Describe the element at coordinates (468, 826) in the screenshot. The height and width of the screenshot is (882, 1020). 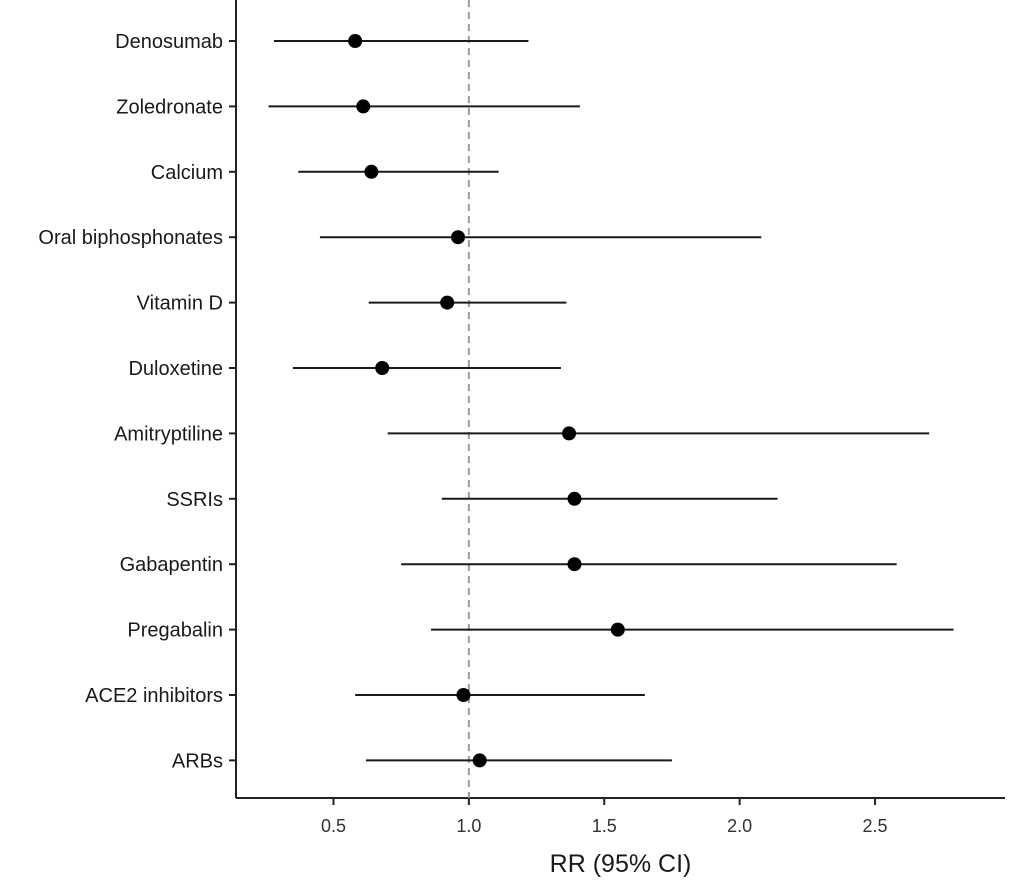
I see `x-tick-label: 1.0` at that location.